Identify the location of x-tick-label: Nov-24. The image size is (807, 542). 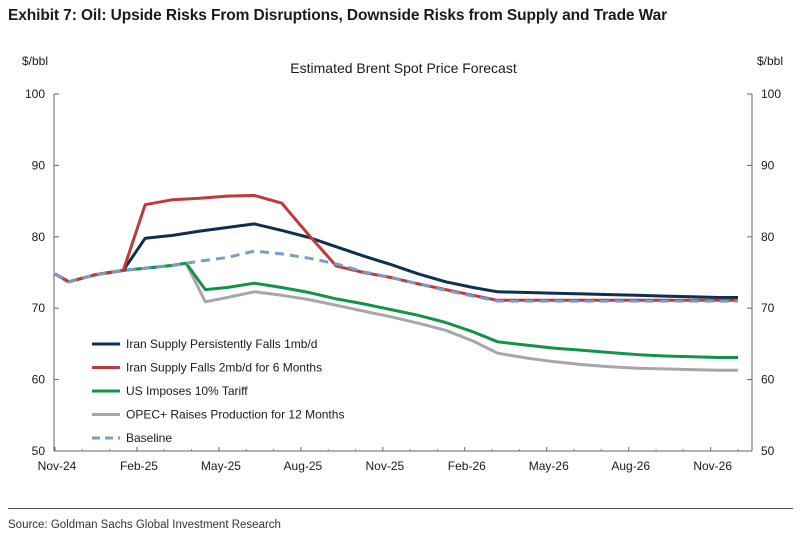
(57, 466).